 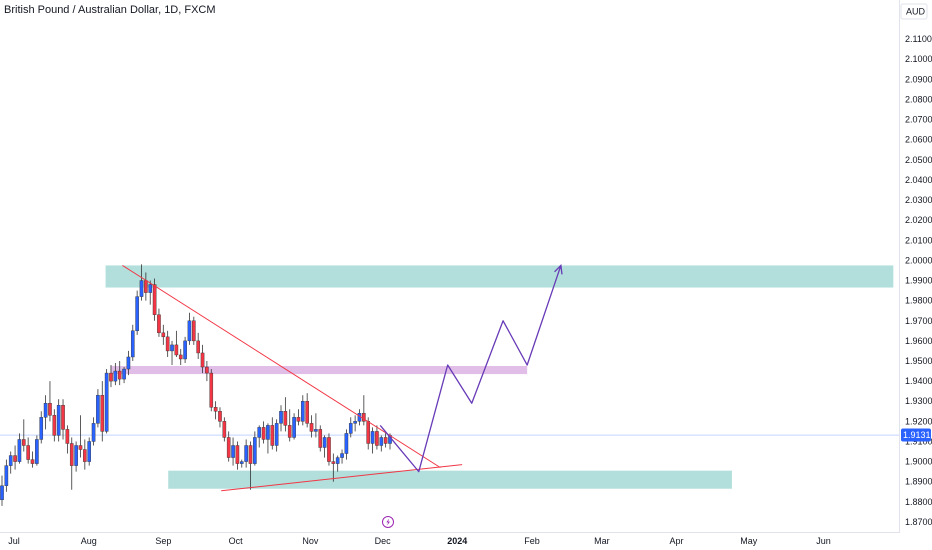 What do you see at coordinates (916, 275) in the screenshot?
I see `price-scale-background` at bounding box center [916, 275].